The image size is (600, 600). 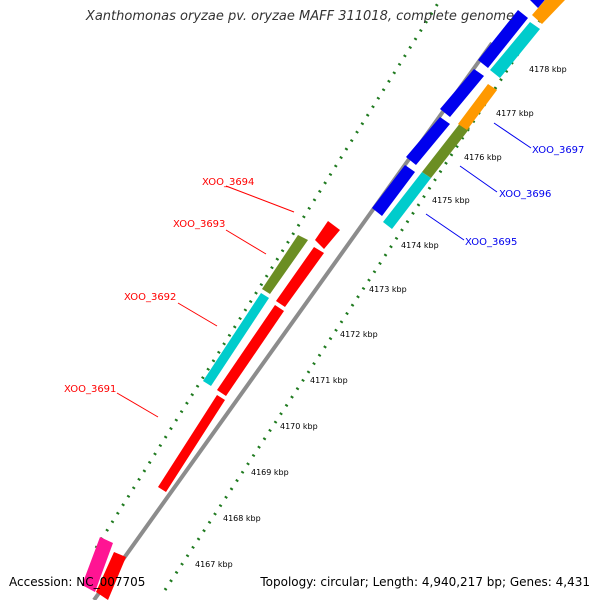 I want to click on accession-text: Accession: NC_007705, so click(x=77, y=582).